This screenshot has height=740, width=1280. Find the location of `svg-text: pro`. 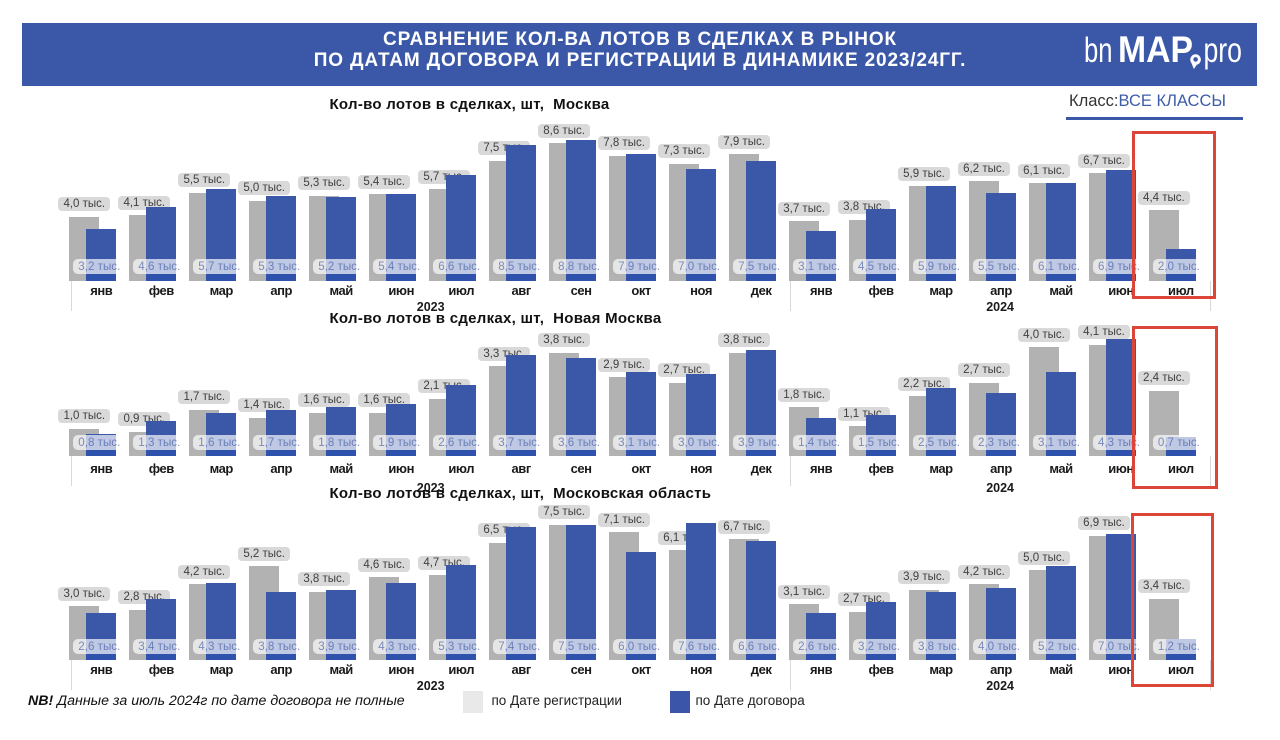

svg-text: pro is located at coordinates (1223, 50).